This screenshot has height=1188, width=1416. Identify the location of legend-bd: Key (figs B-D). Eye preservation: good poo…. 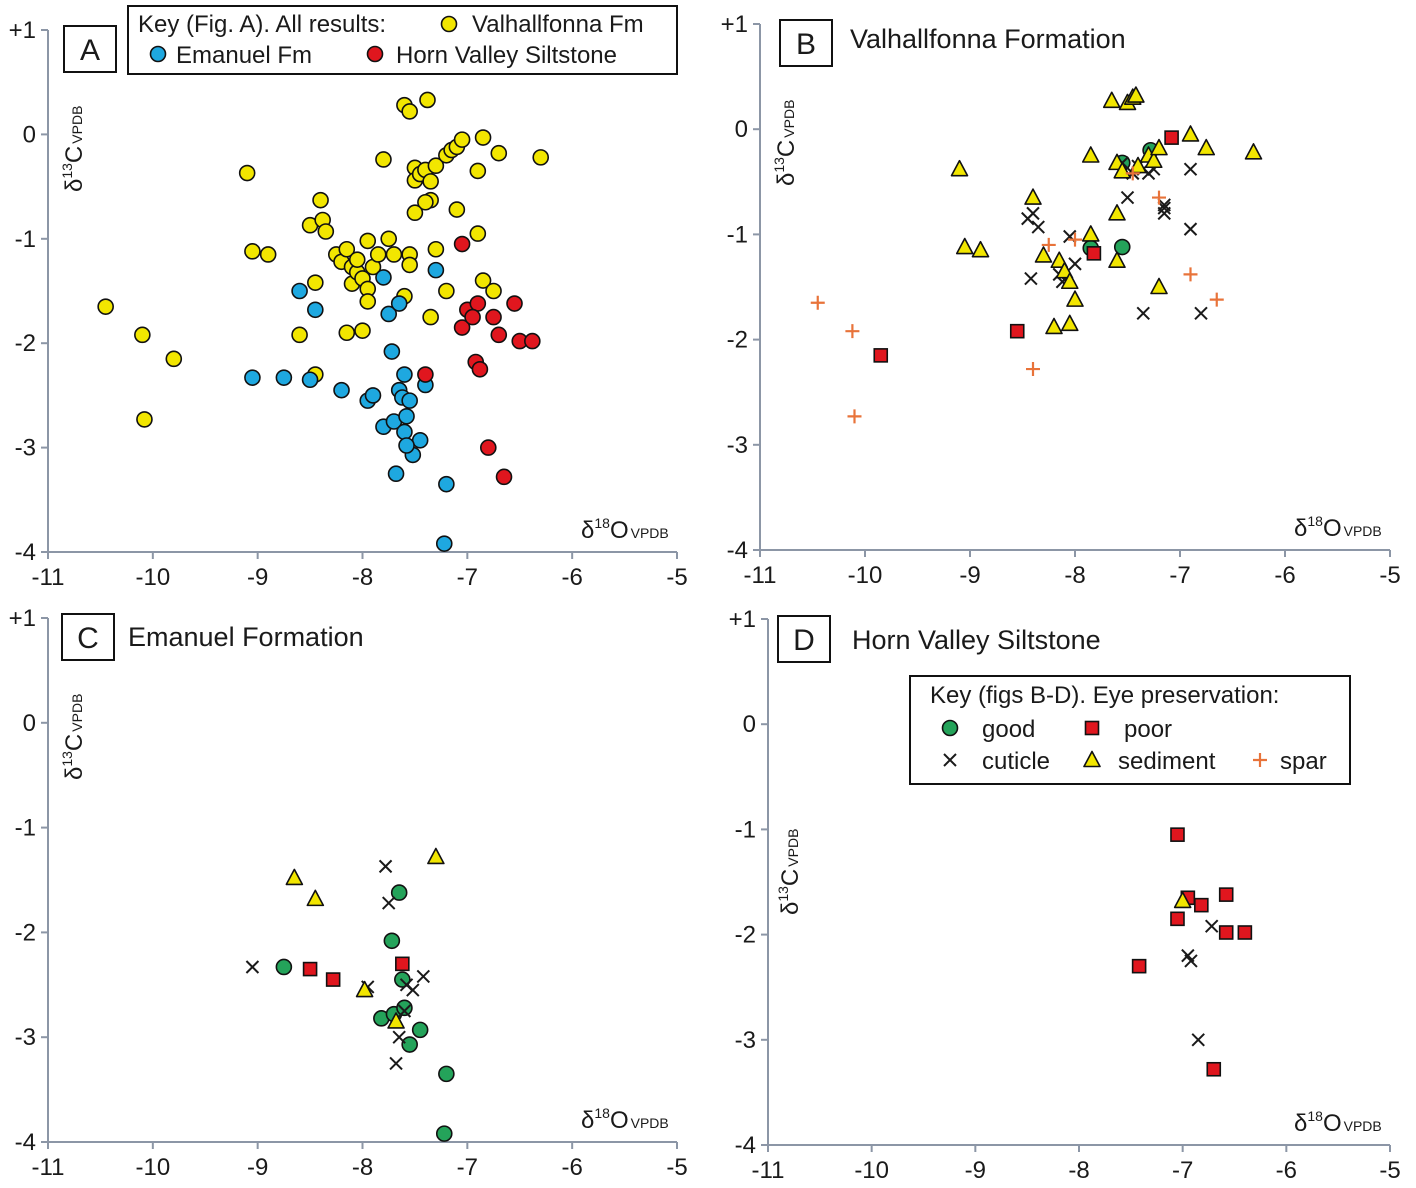
(1130, 730).